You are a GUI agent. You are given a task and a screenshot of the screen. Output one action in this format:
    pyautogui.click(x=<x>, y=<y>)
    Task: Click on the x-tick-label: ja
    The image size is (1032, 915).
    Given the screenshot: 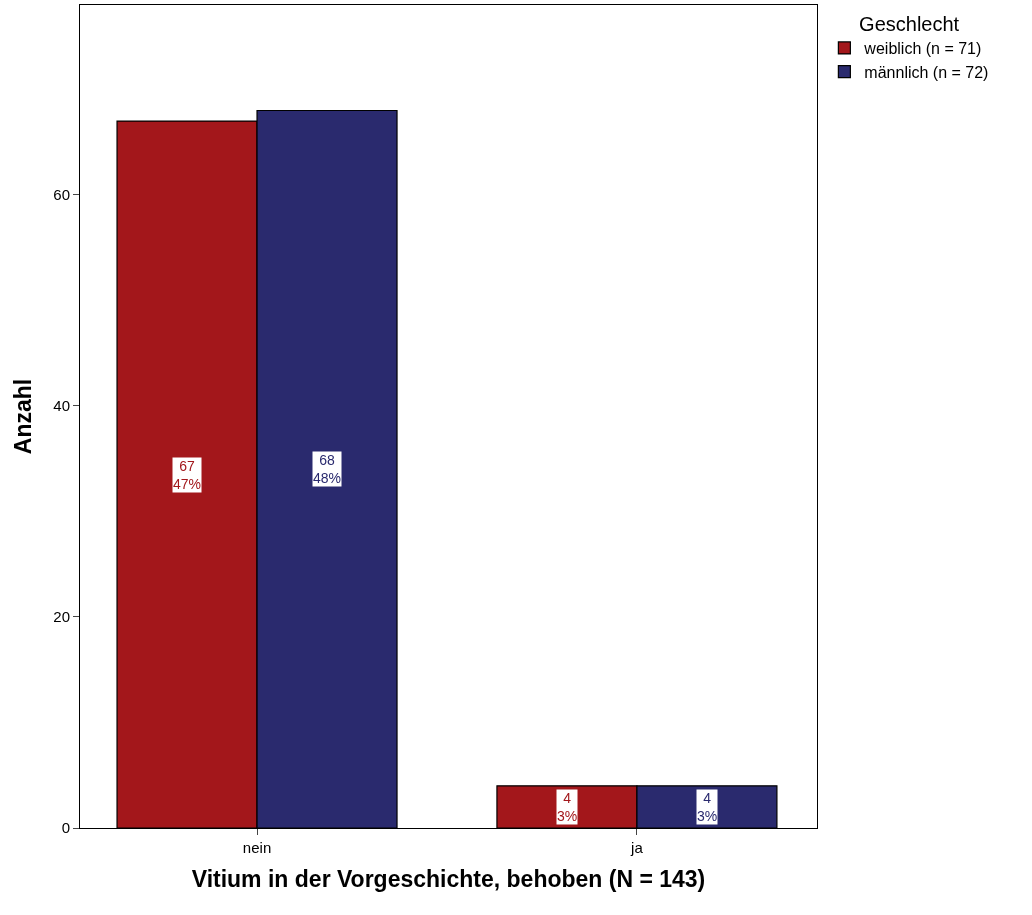 What is the action you would take?
    pyautogui.click(x=637, y=847)
    